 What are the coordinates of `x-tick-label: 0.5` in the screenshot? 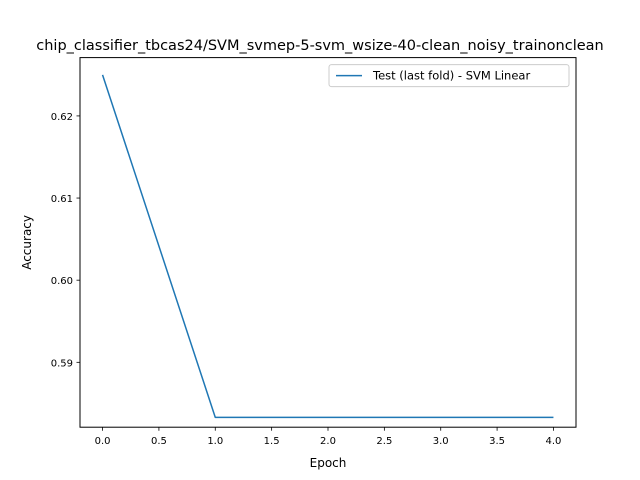 It's located at (159, 441).